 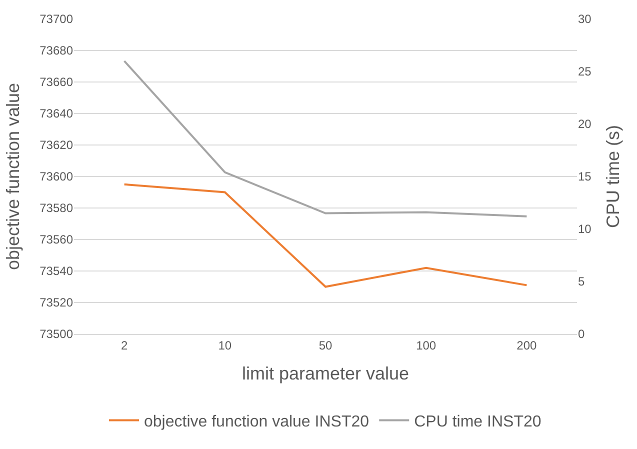 I want to click on y-tick-label: 73500, so click(x=57, y=334).